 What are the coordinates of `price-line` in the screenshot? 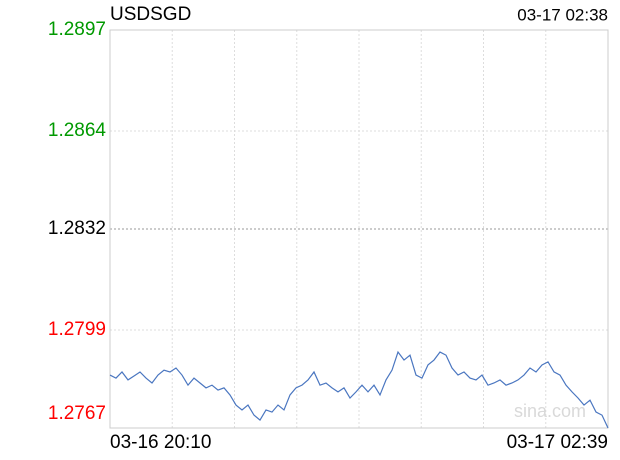 It's located at (359, 389).